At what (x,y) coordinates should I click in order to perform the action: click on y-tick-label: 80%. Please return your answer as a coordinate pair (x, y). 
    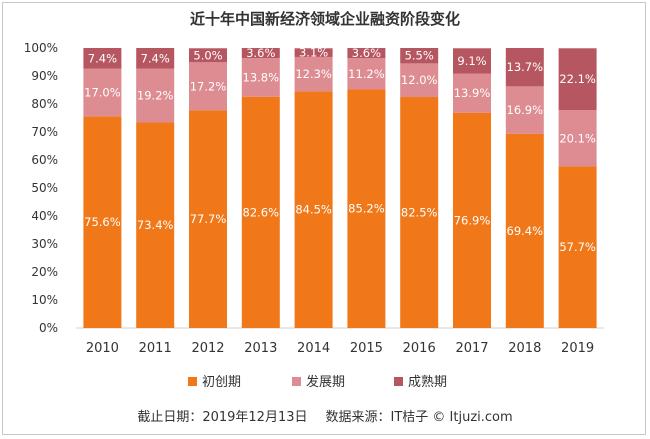
    Looking at the image, I should click on (44, 104).